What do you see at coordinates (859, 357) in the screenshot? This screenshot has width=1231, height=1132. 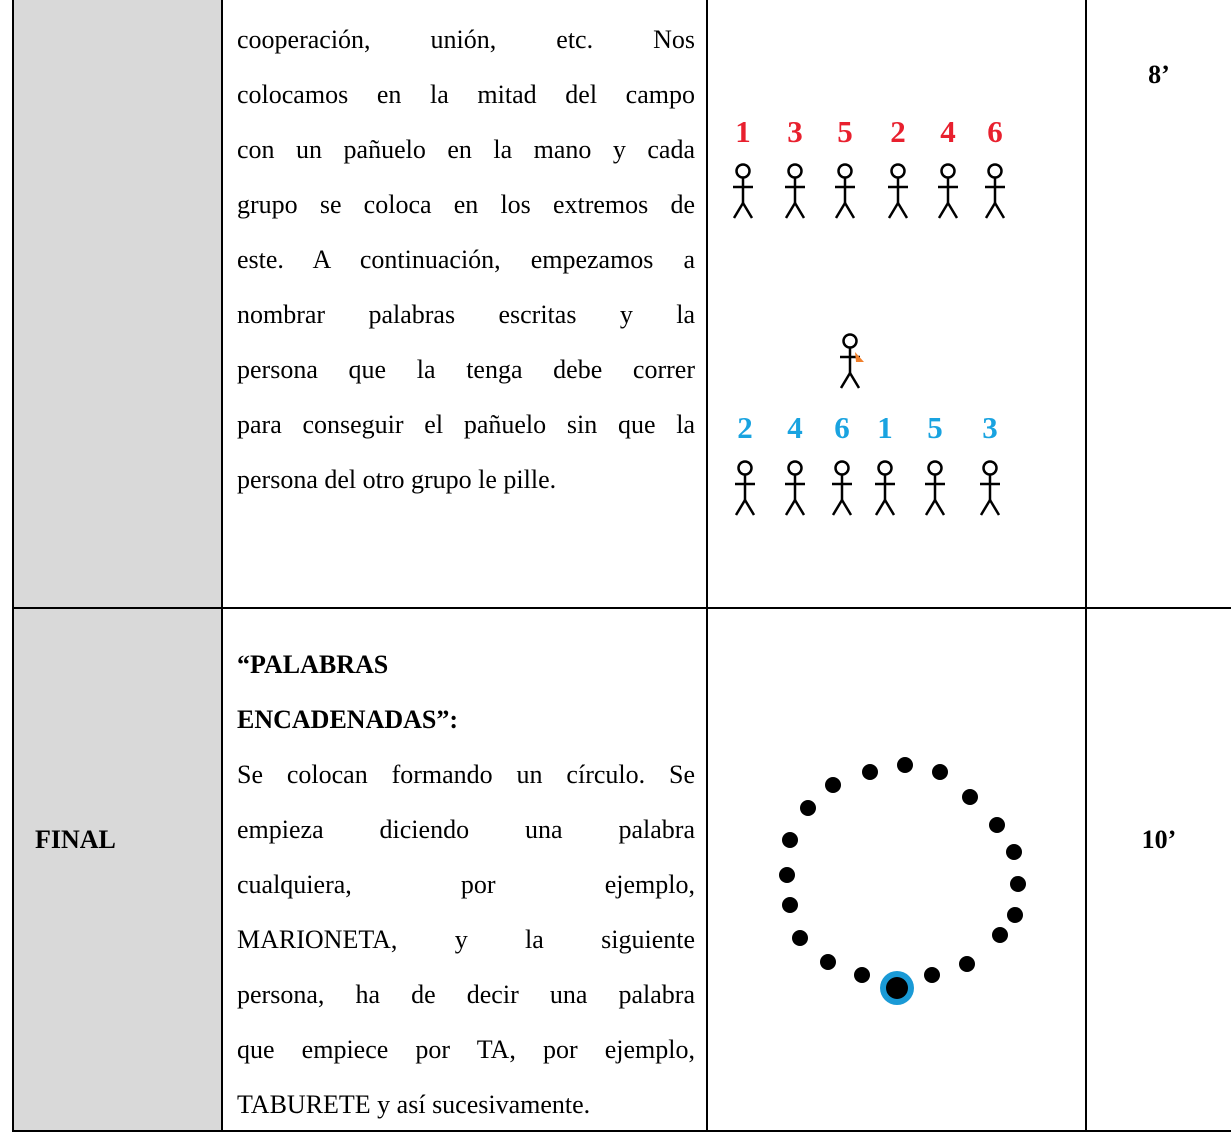 I see `handkerchief` at bounding box center [859, 357].